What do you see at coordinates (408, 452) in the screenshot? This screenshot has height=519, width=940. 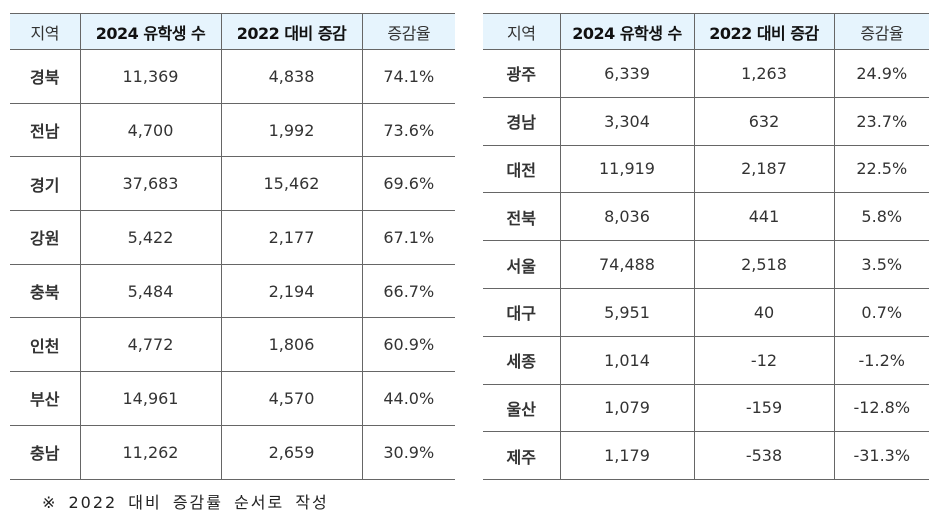 I see `cell-rate: 30.9%` at bounding box center [408, 452].